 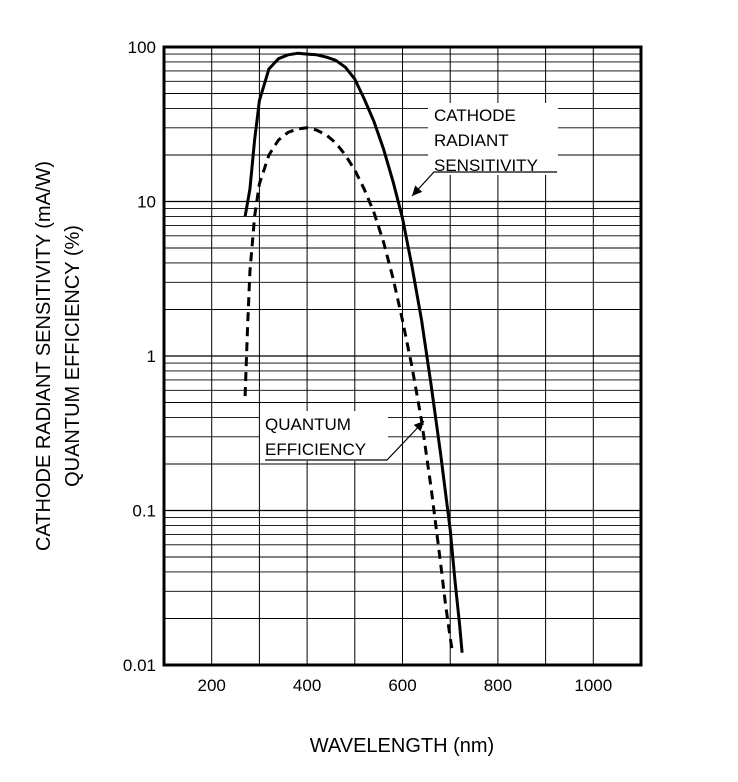 What do you see at coordinates (146, 202) in the screenshot?
I see `y-tick-label: 10` at bounding box center [146, 202].